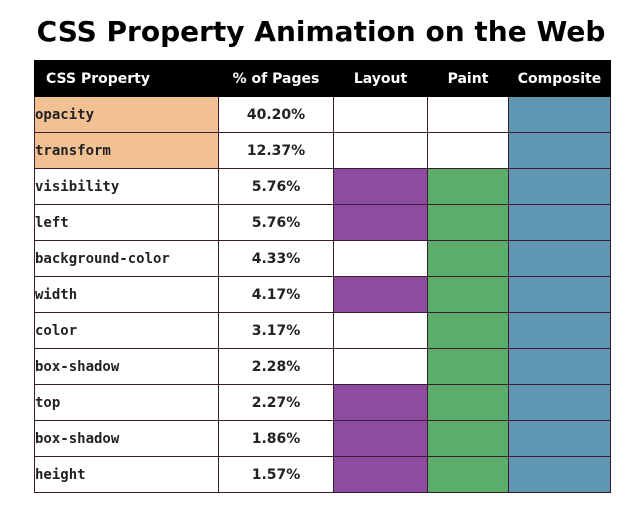 This screenshot has width=642, height=529. I want to click on table-row: box-shadow 1.86%, so click(322, 438).